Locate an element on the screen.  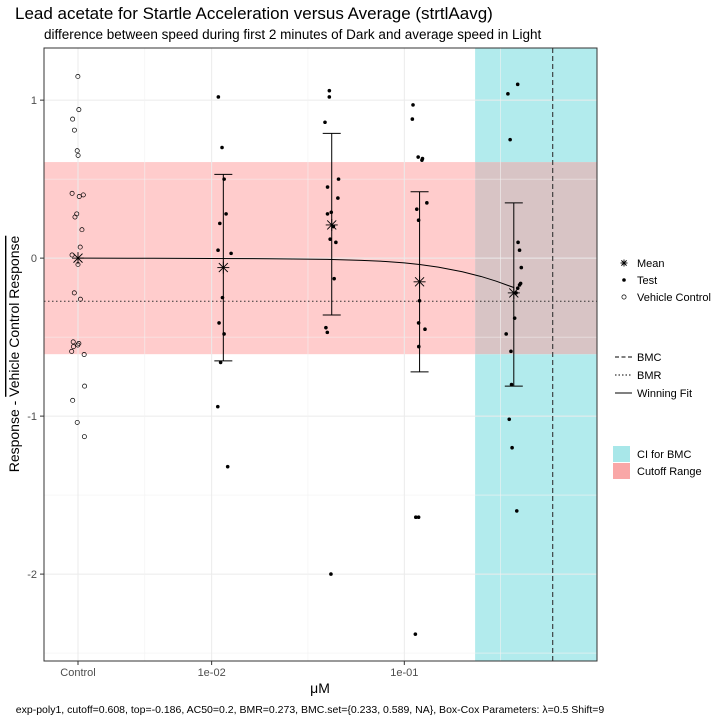
fit-curve is located at coordinates (296, 272).